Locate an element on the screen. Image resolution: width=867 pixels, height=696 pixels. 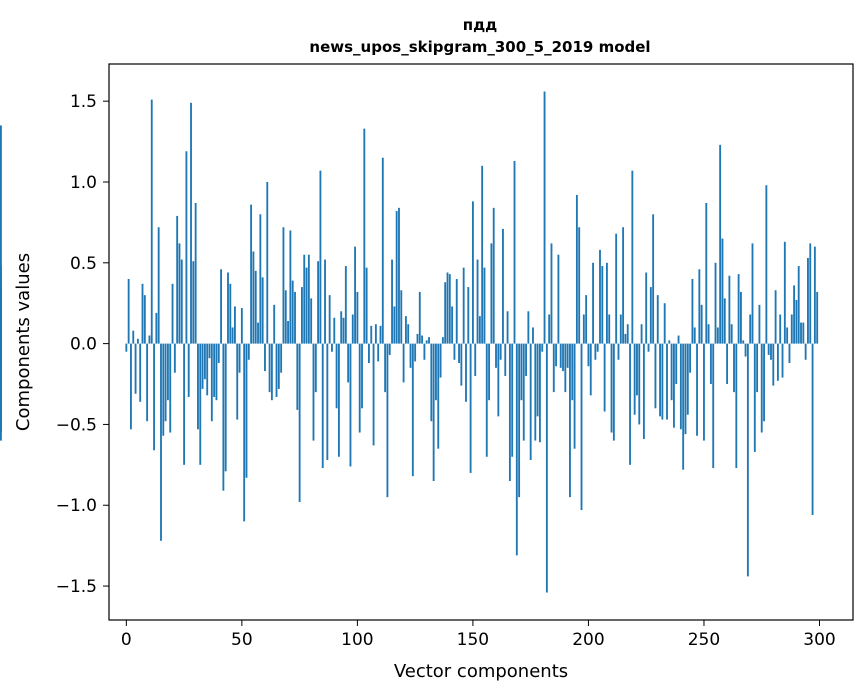
x-tick-label: 250 is located at coordinates (704, 640).